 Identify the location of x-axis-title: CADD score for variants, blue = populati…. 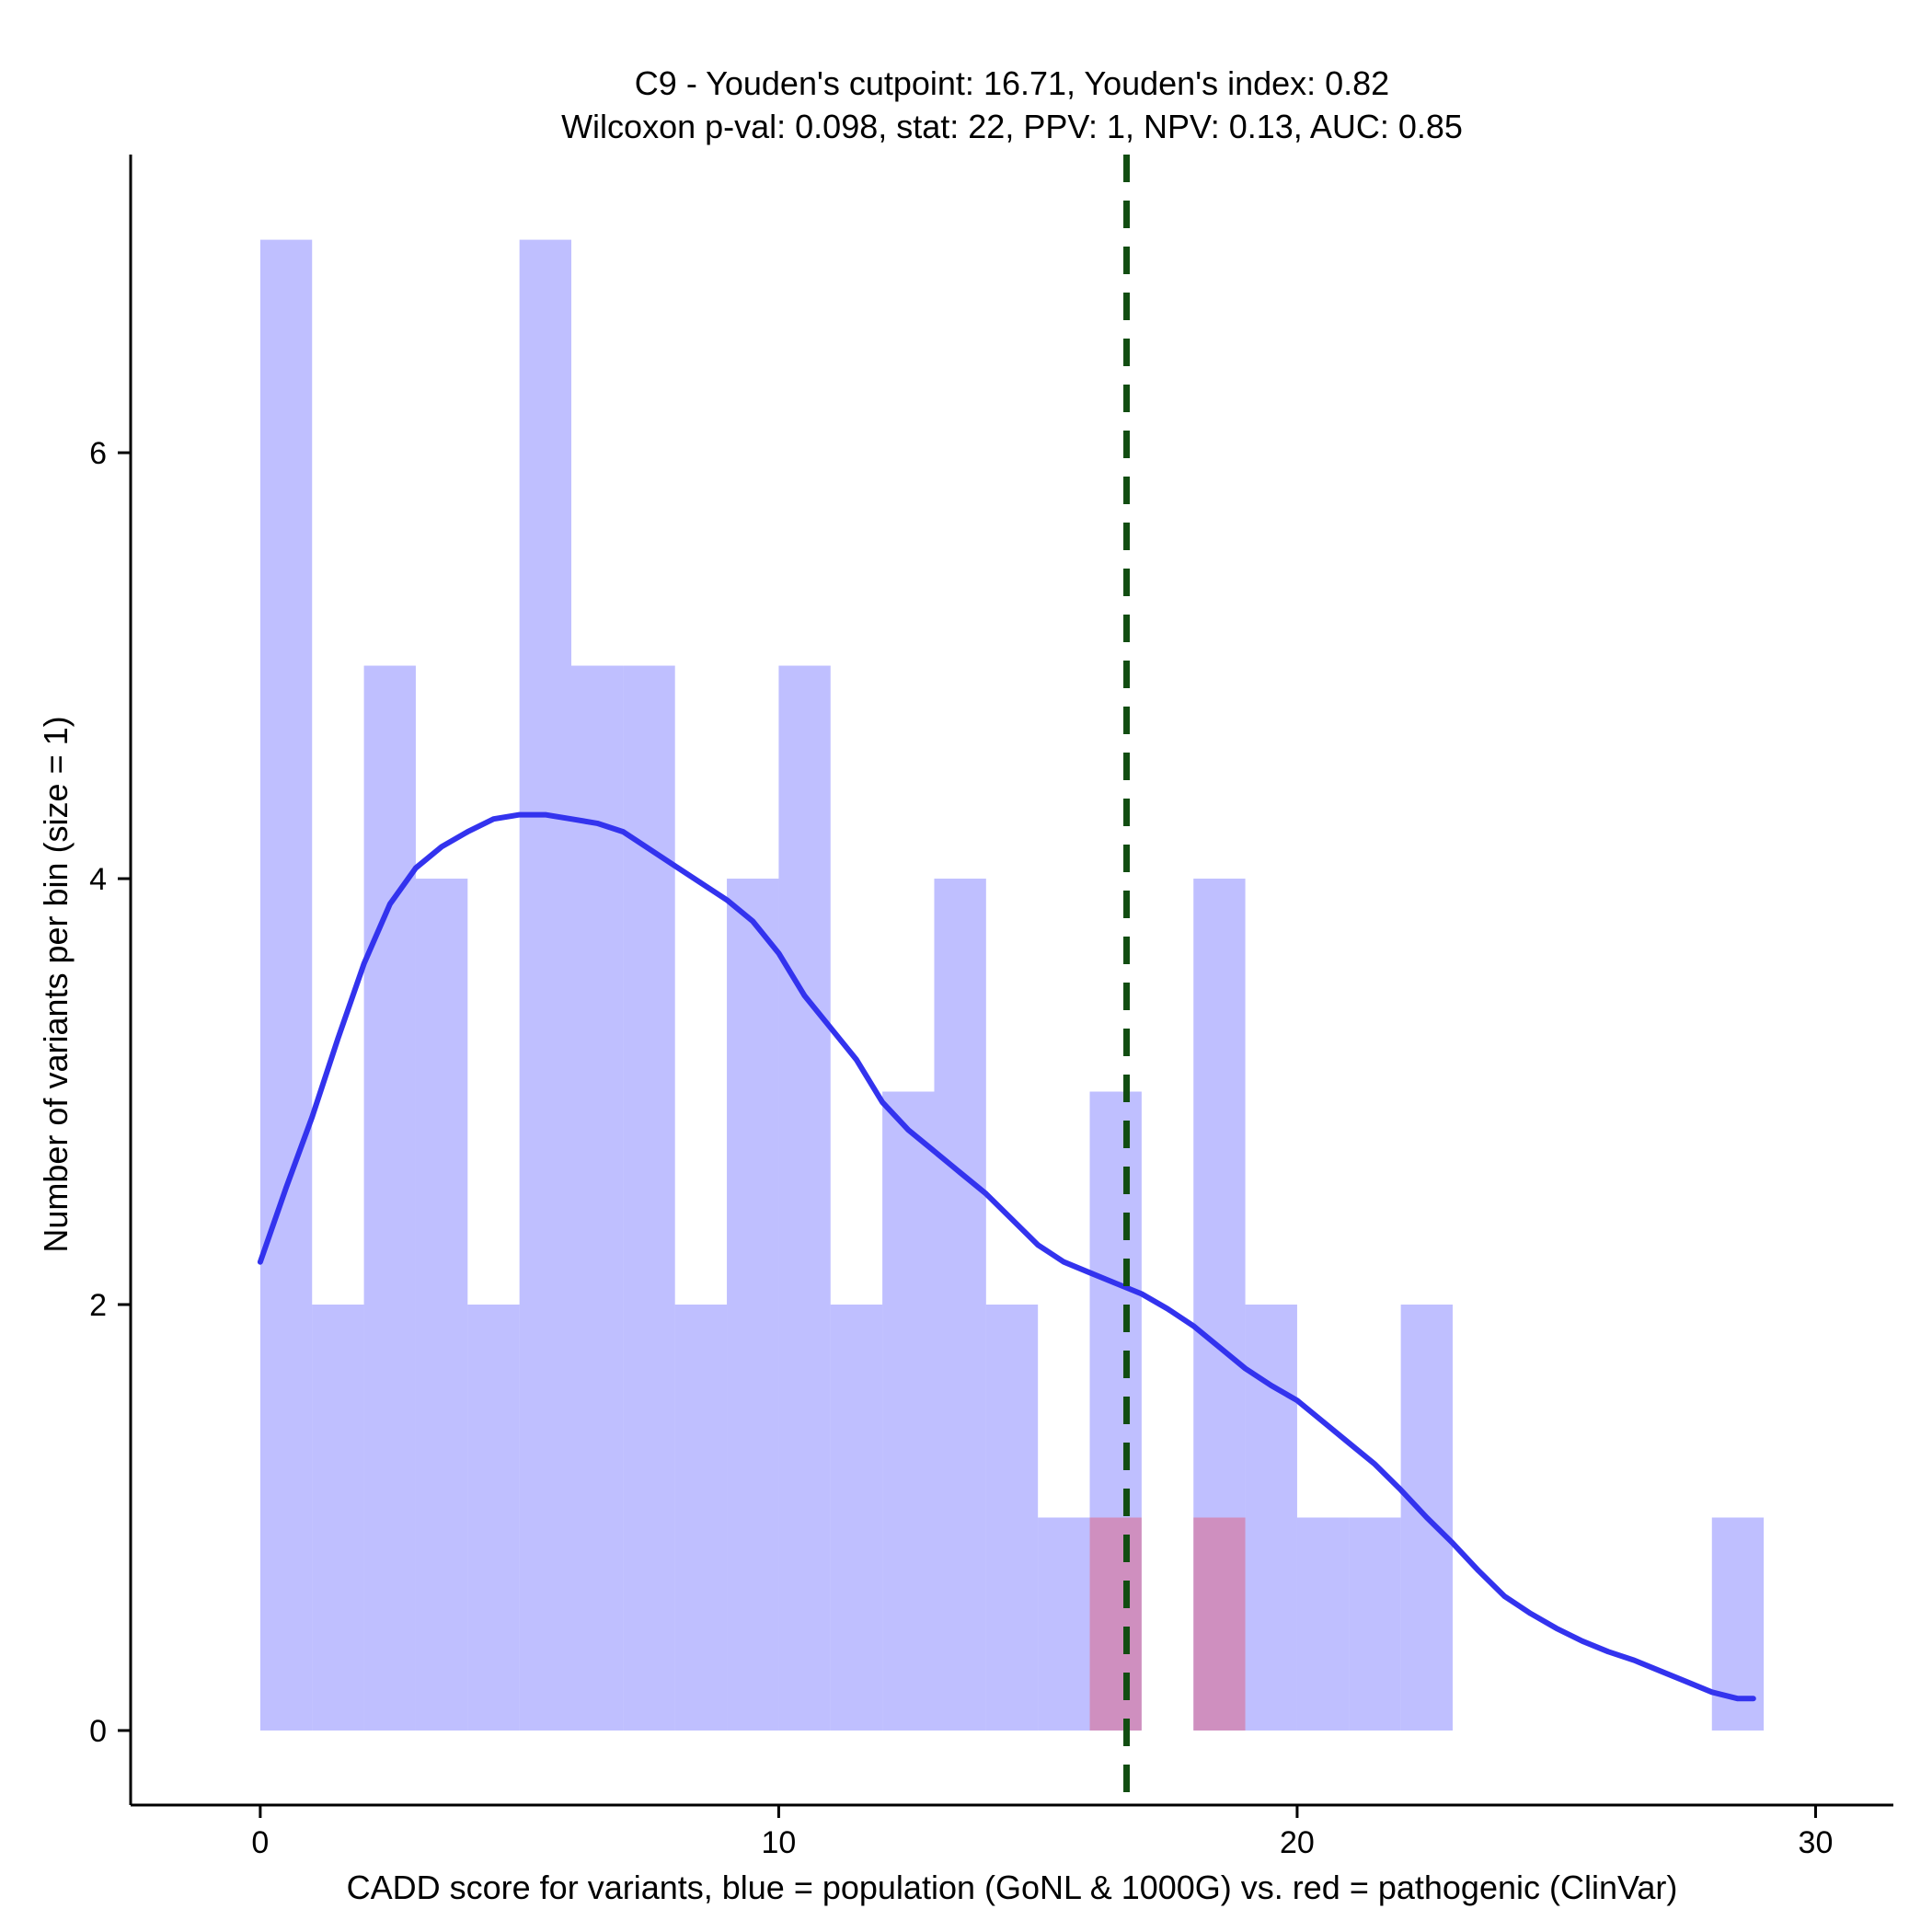
(1012, 1887).